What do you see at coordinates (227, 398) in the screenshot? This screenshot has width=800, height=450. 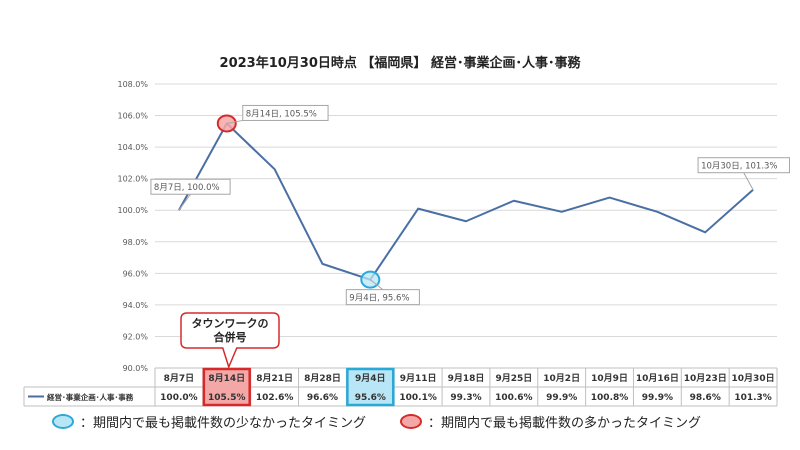 I see `table-value-cell: 105.5%` at bounding box center [227, 398].